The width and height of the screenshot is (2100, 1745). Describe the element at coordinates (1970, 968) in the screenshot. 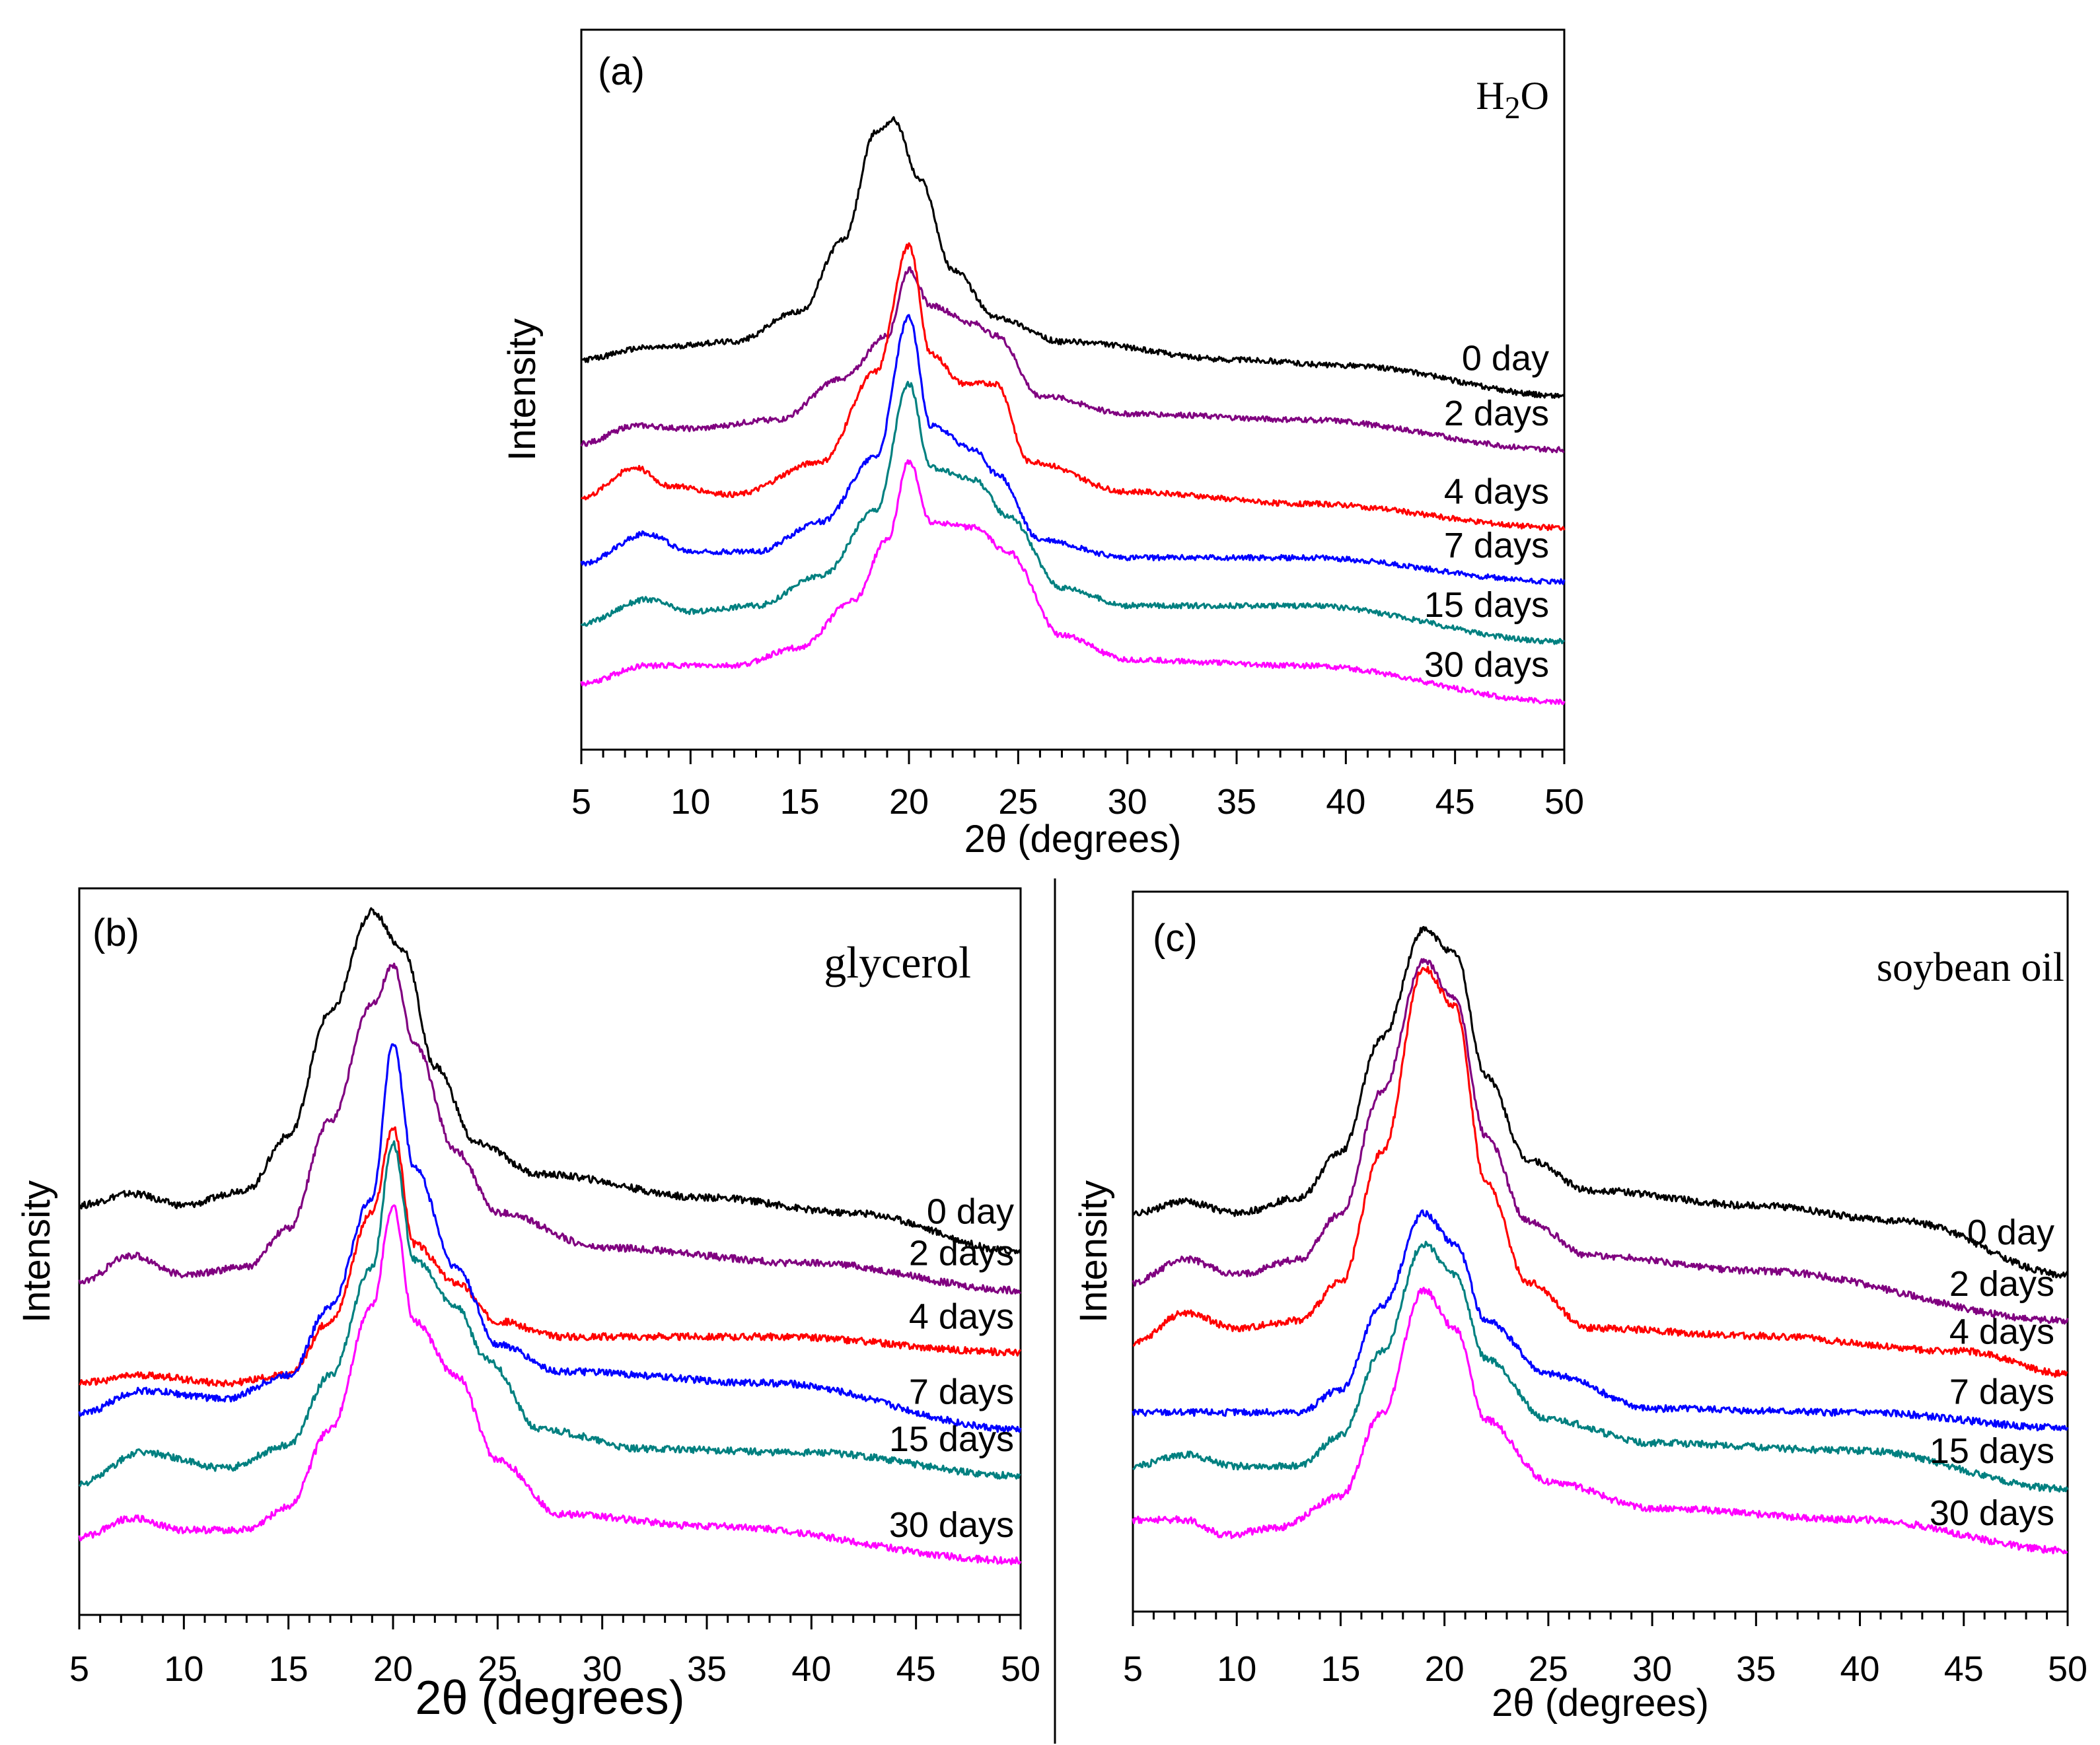

I see `panel-title: soybean oil` at that location.